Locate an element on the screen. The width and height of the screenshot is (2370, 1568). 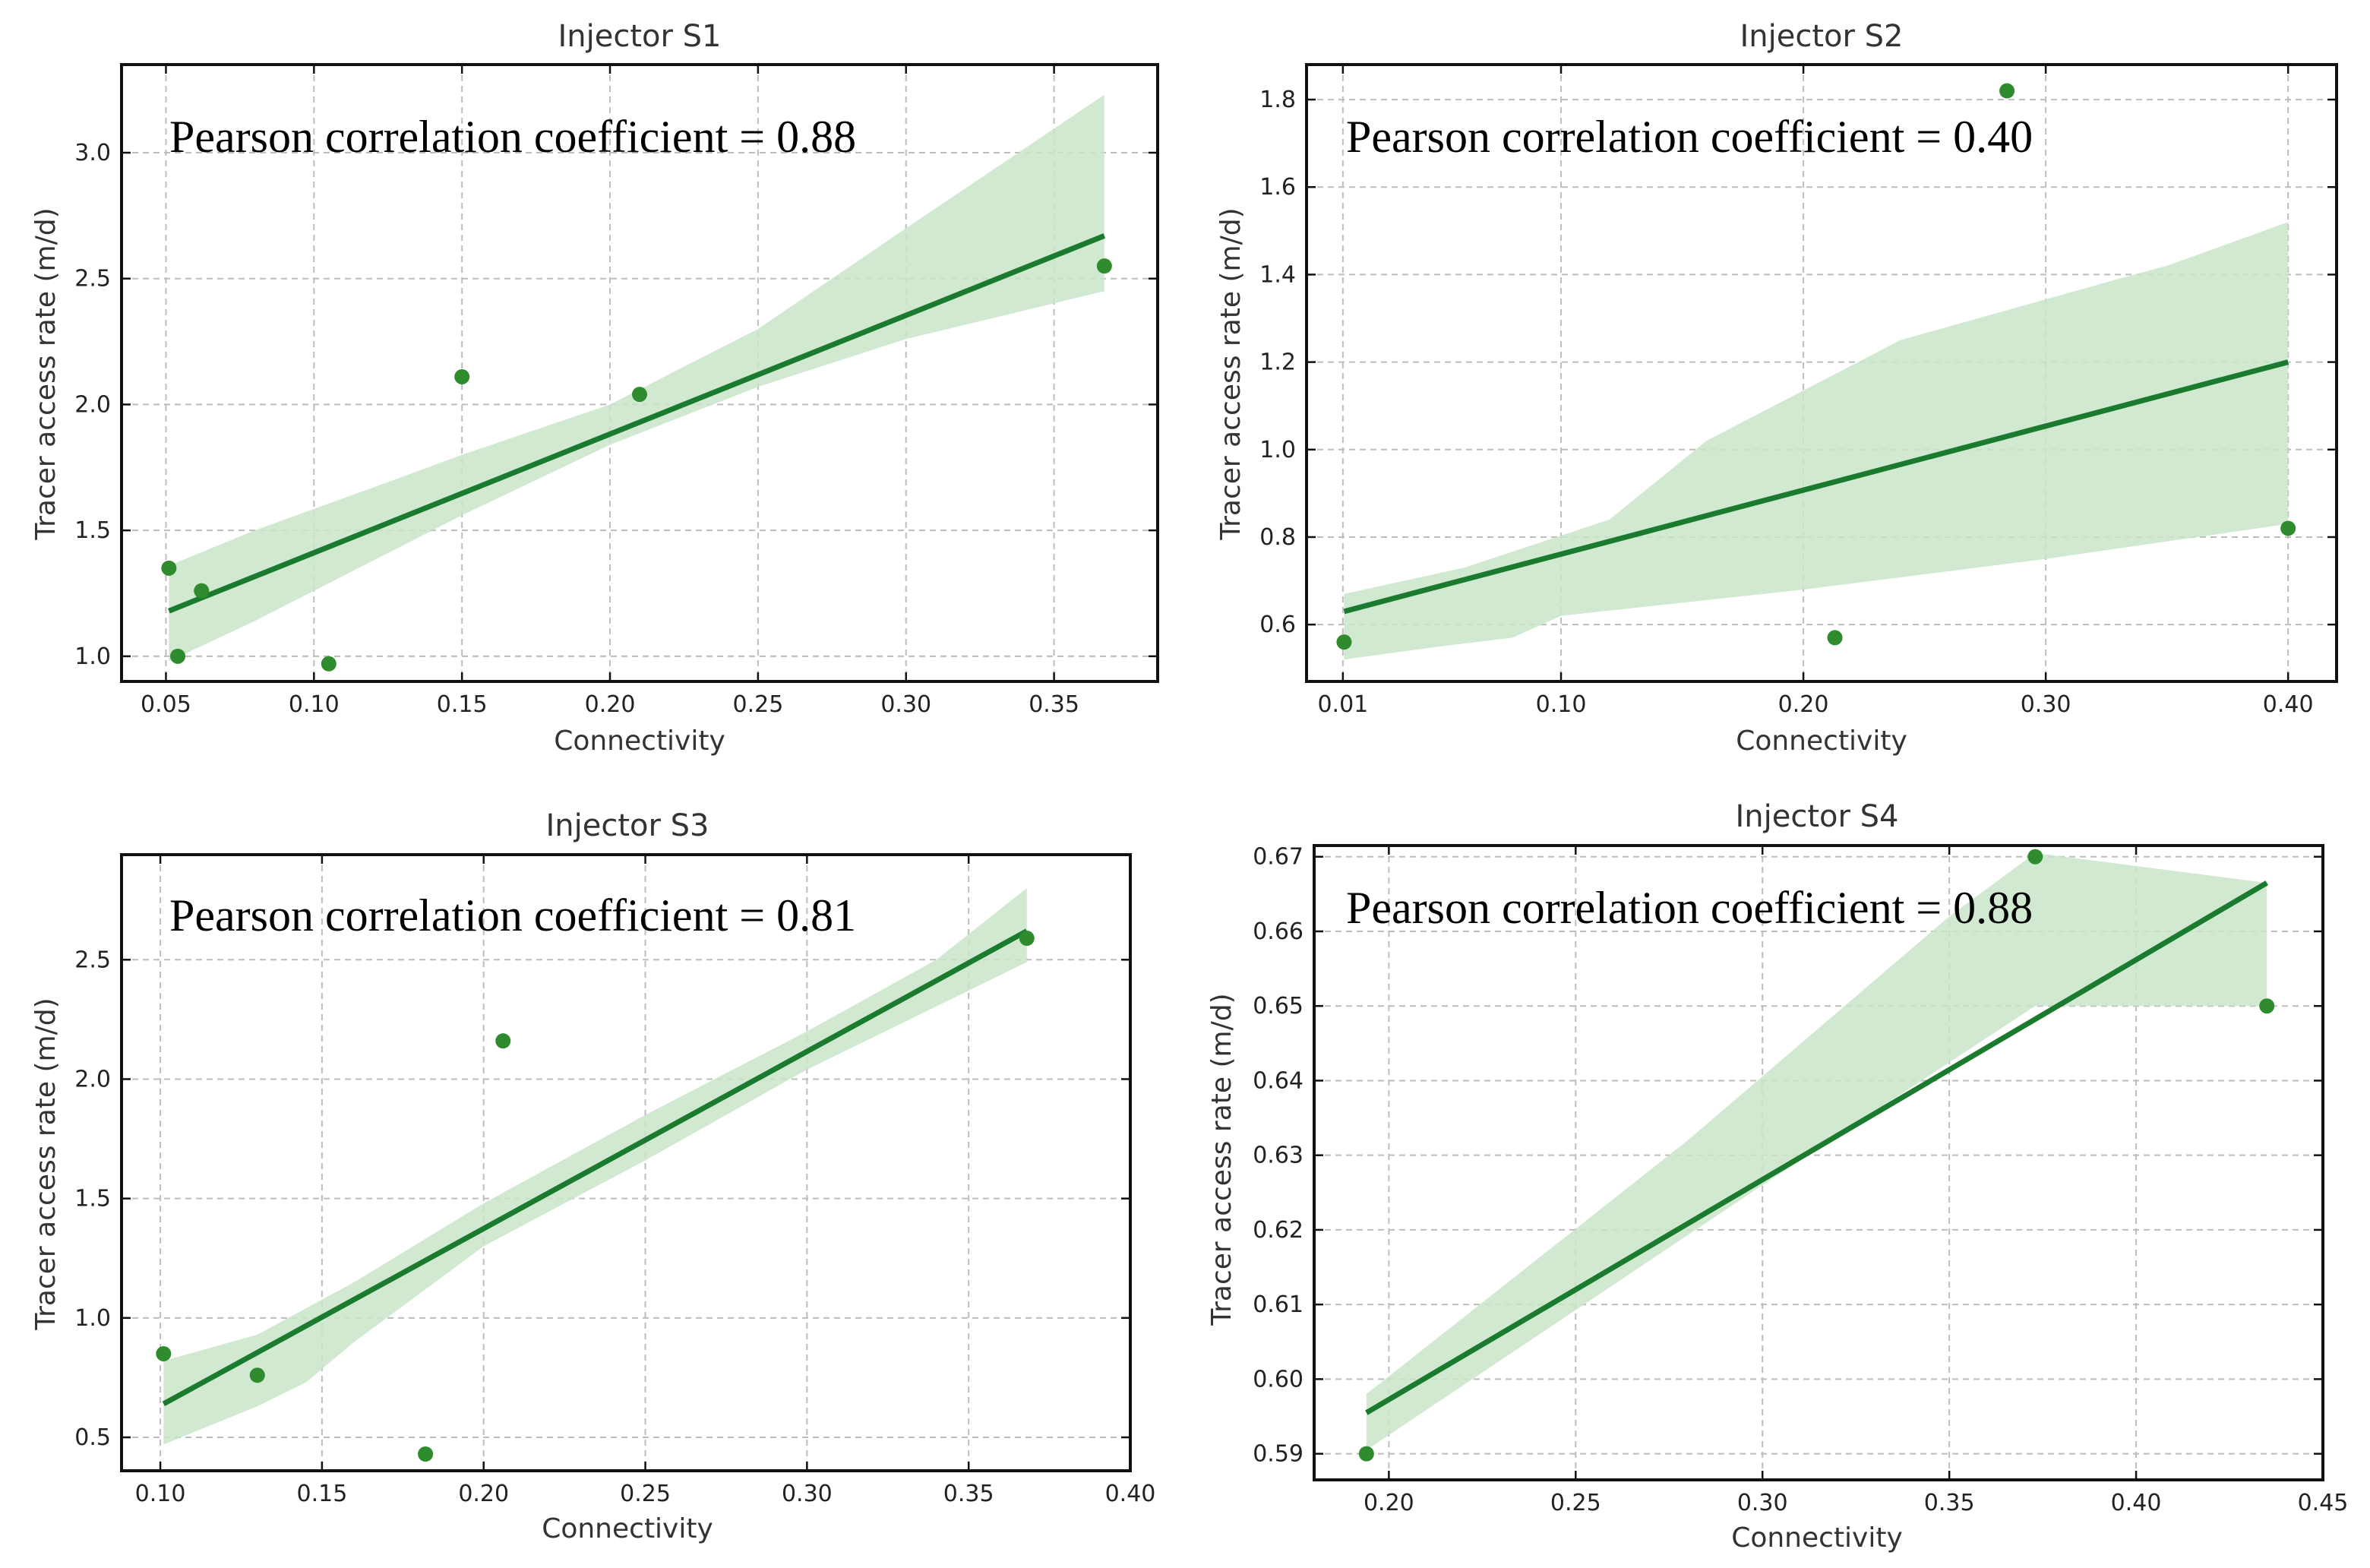
y-tick-label: 3.0 is located at coordinates (92, 153).